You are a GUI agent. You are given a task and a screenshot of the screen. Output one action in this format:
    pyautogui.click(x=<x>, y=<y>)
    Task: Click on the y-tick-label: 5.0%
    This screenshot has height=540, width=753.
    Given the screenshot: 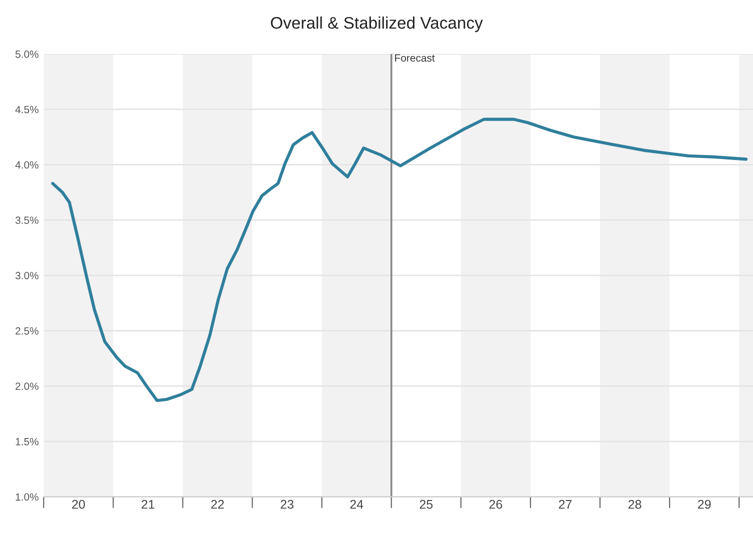 What is the action you would take?
    pyautogui.click(x=26, y=54)
    